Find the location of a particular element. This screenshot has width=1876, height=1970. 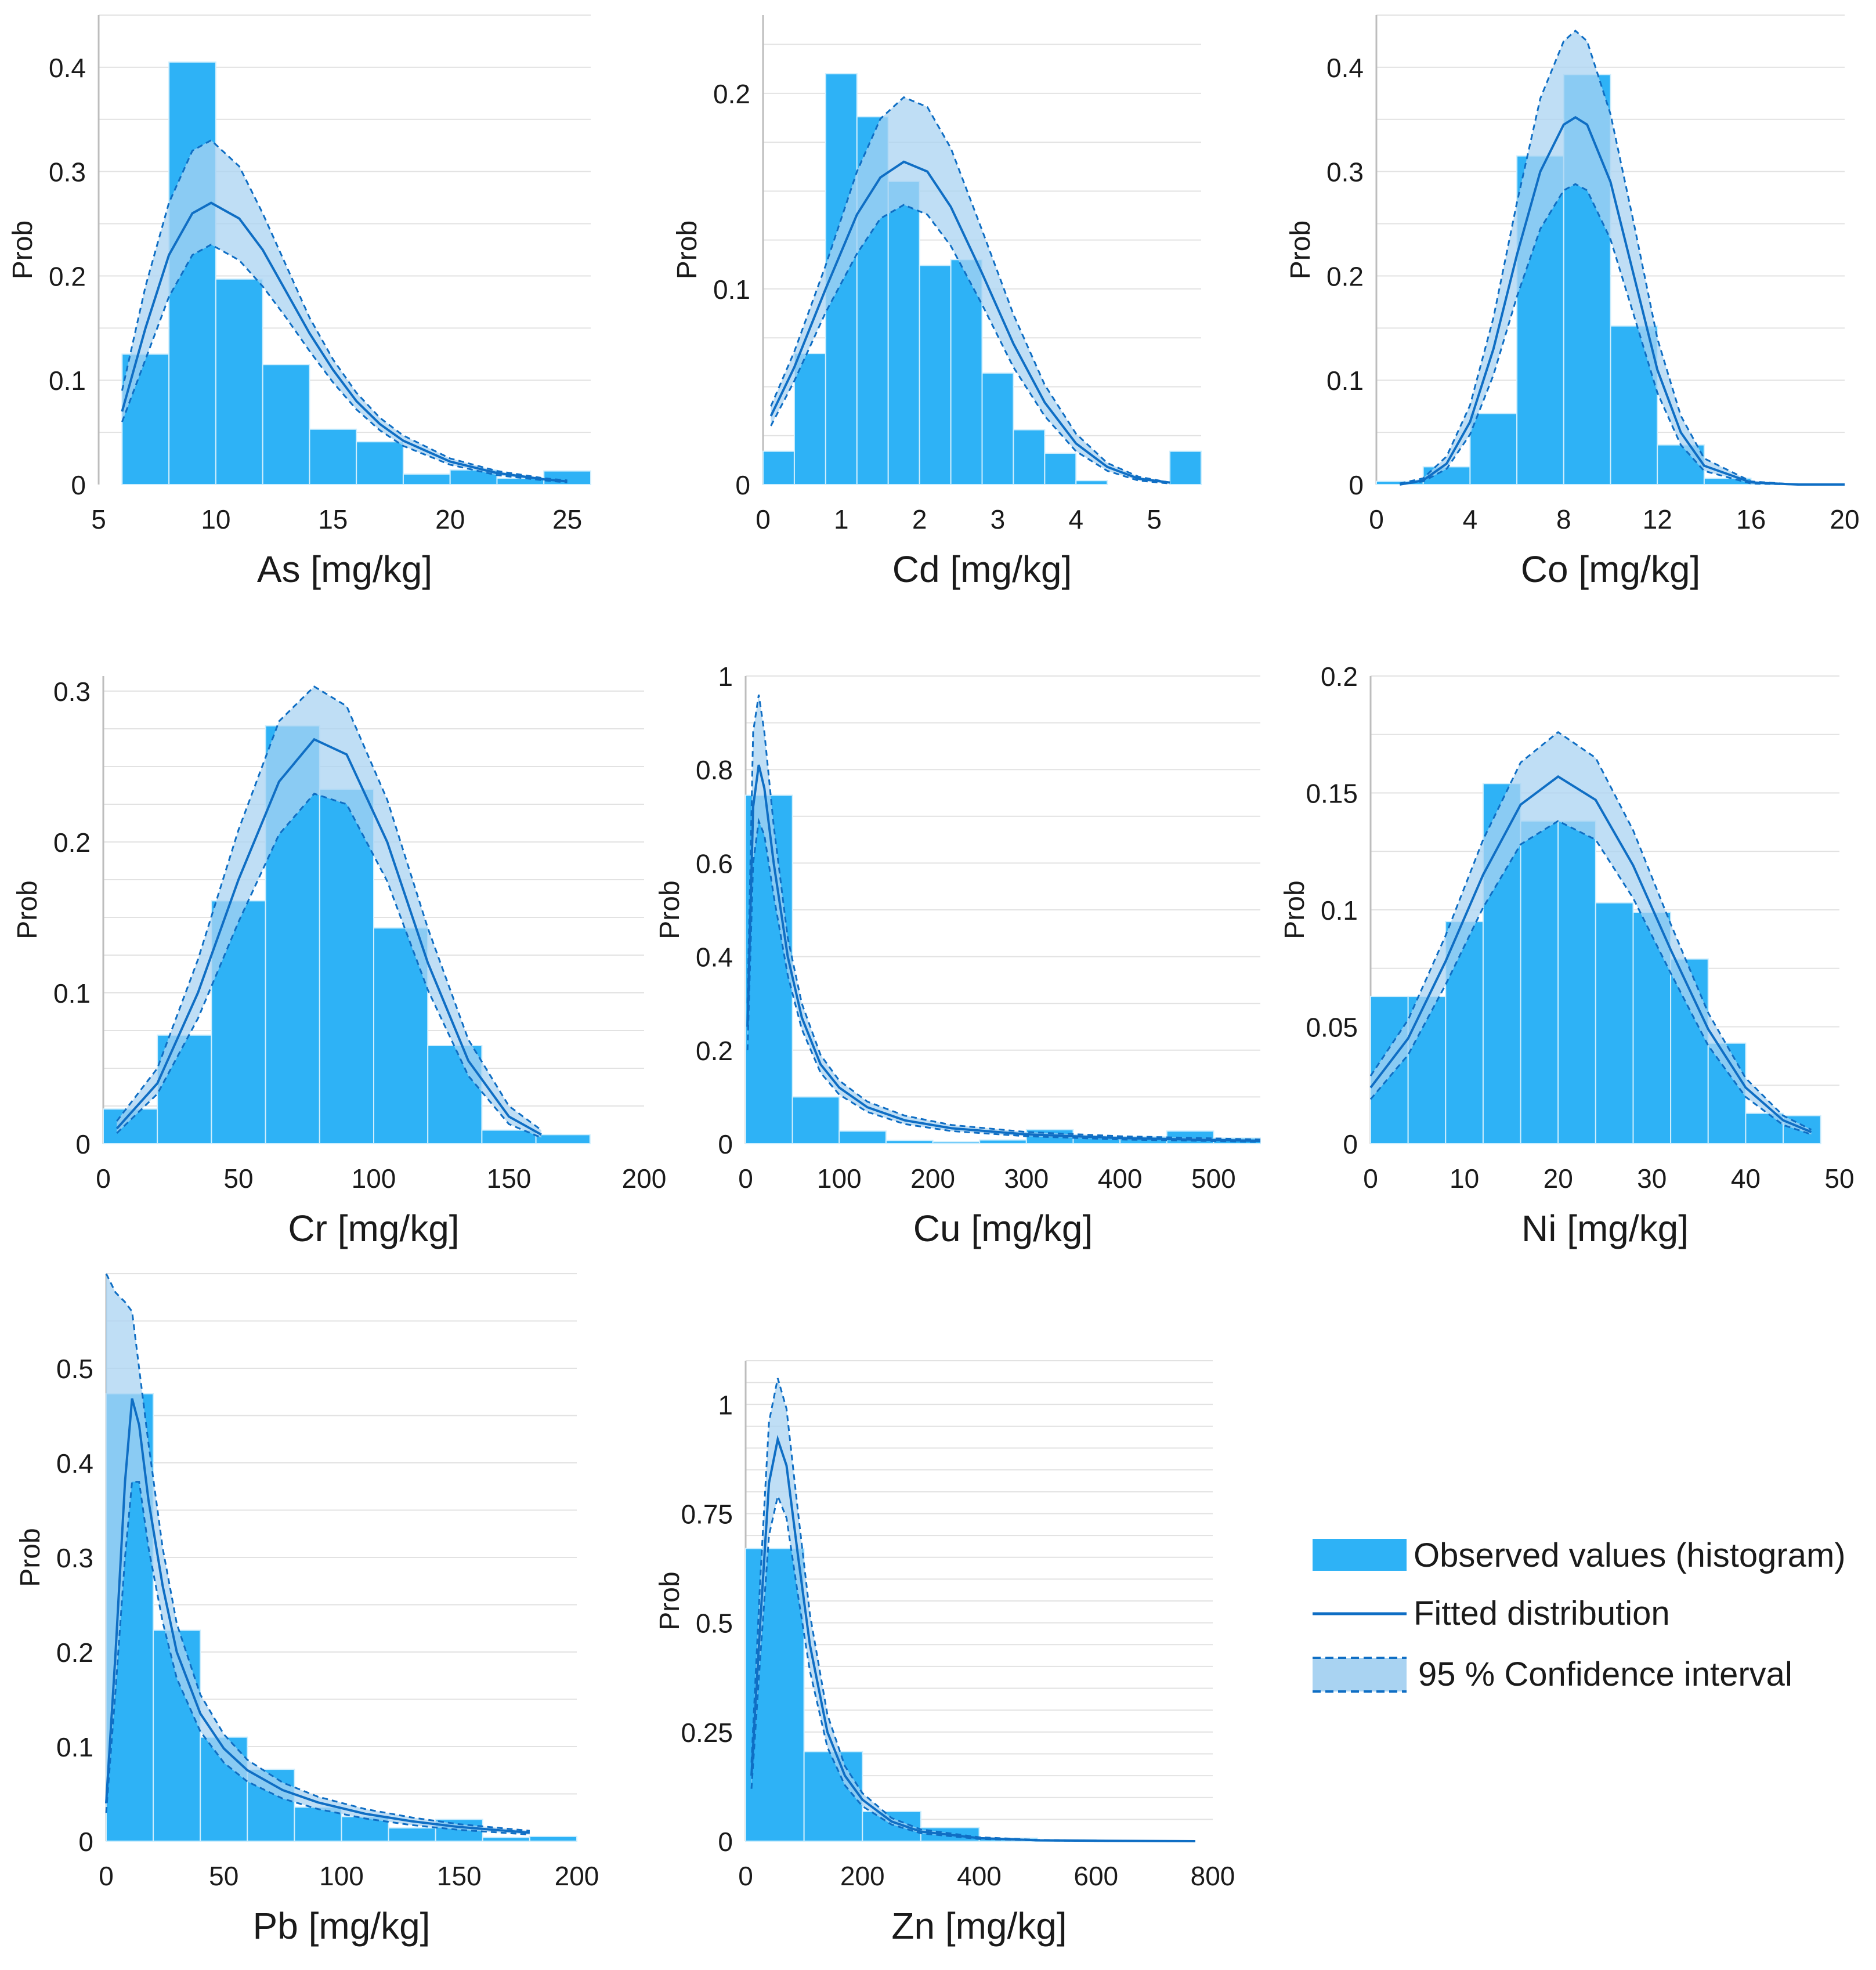

y-tick-labels: 0 0.25 0.5 0.75 1 is located at coordinates (707, 1623).